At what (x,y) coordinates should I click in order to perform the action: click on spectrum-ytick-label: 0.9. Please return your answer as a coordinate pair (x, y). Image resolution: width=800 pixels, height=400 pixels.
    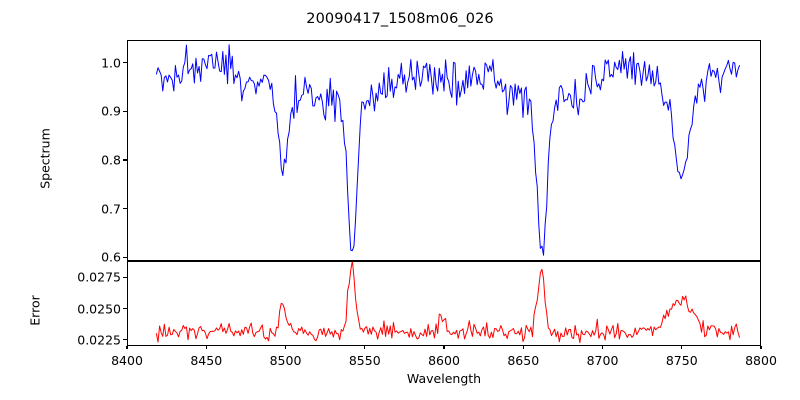
    Looking at the image, I should click on (111, 111).